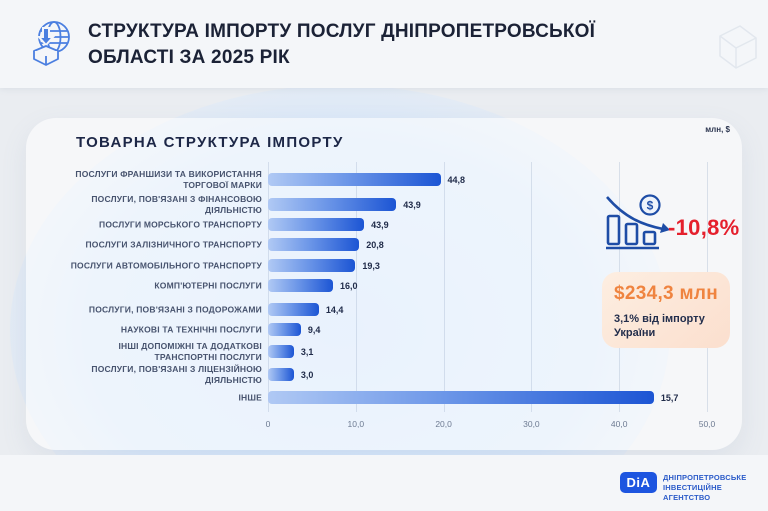 Image resolution: width=768 pixels, height=511 pixels. I want to click on total-import-card: $234,3 млн 3,1% від імпорту України, so click(666, 310).